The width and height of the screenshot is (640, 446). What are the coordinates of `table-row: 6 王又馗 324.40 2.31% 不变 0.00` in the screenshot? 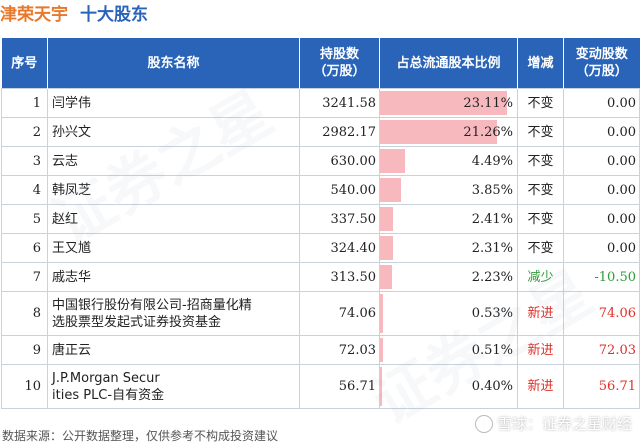 It's located at (320, 248).